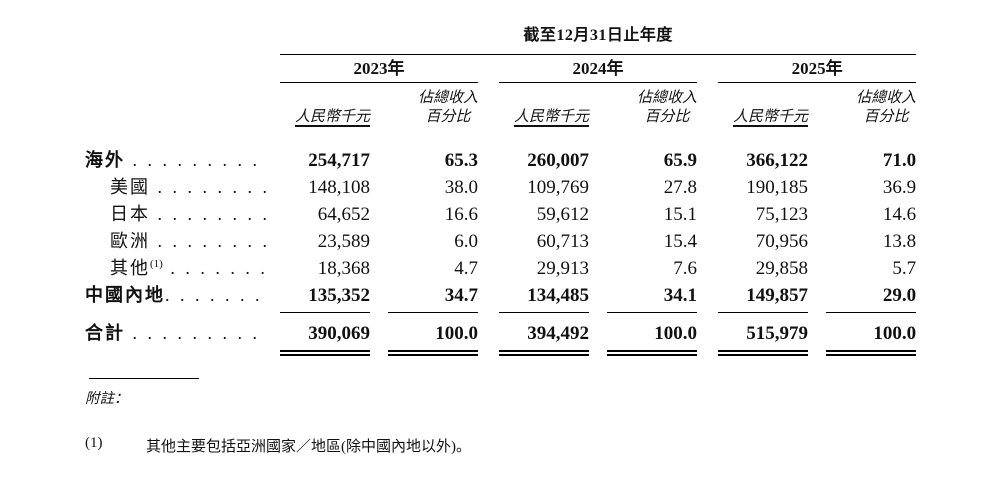 The width and height of the screenshot is (1000, 478). I want to click on row-label: 其他(1) . . . . . . ., so click(189, 268).